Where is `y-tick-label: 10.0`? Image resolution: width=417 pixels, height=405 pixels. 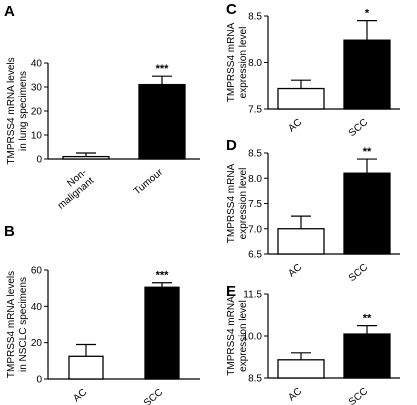
y-tick-label: 10.0 is located at coordinates (253, 337).